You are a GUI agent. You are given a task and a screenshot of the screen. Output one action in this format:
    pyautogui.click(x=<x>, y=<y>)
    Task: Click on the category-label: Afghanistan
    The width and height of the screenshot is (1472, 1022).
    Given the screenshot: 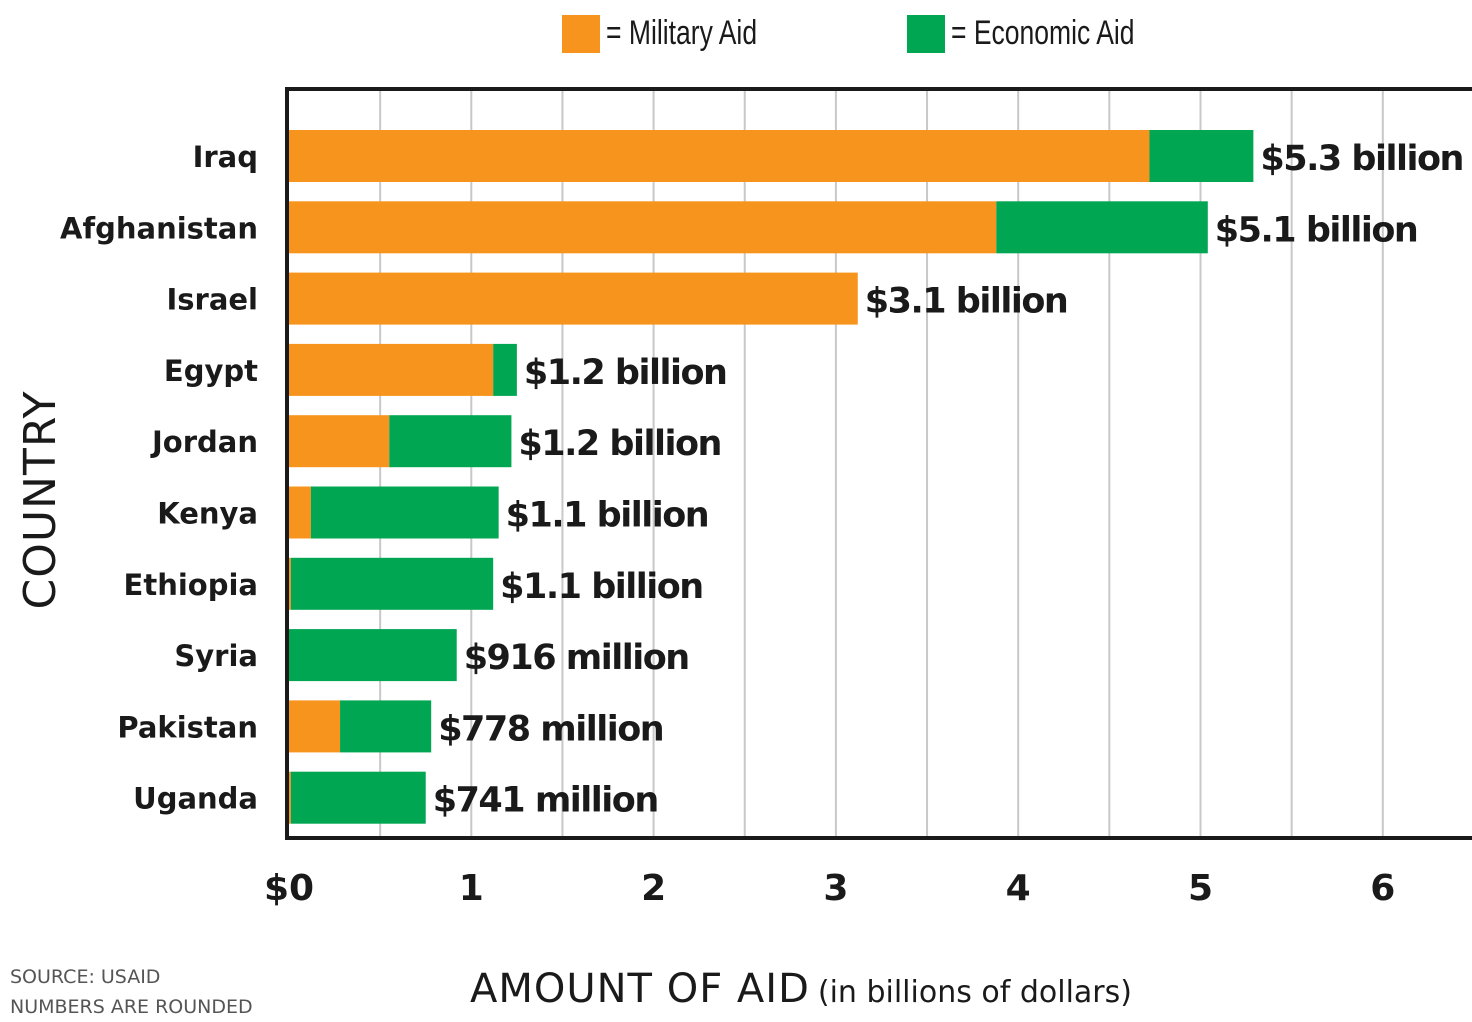 What is the action you would take?
    pyautogui.click(x=159, y=228)
    